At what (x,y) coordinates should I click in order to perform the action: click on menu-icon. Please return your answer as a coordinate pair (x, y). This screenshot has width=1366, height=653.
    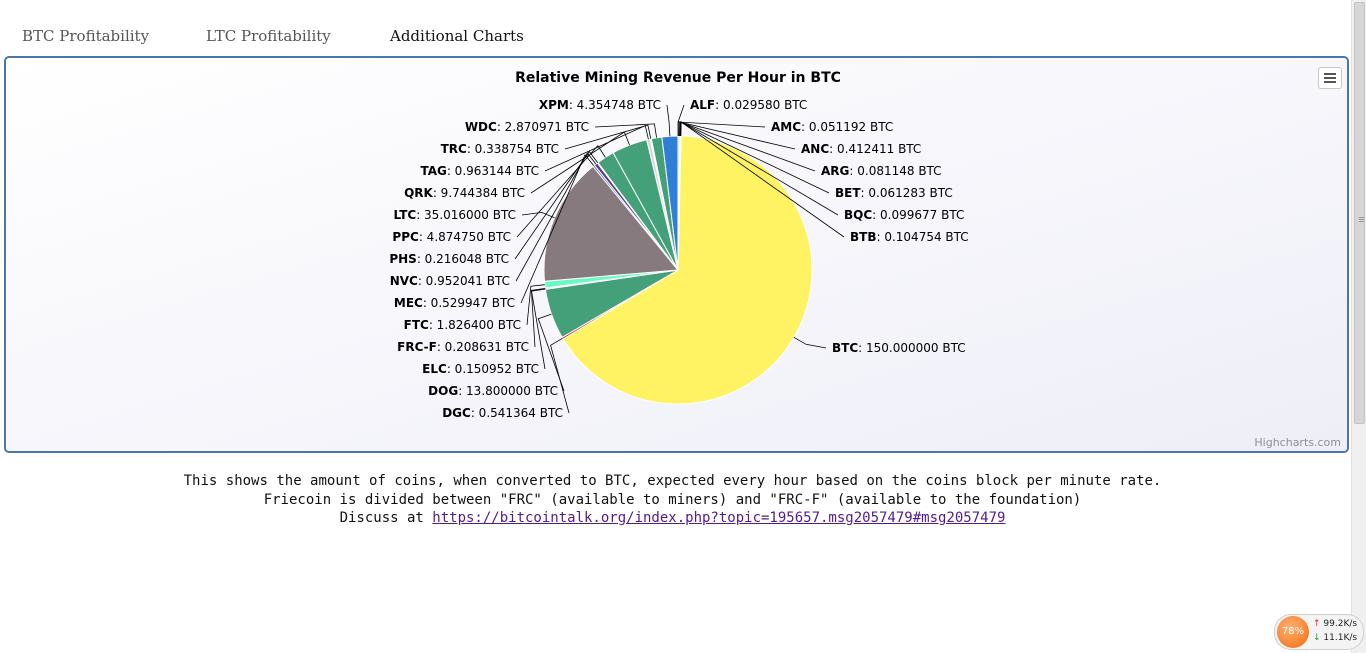
    Looking at the image, I should click on (1330, 74).